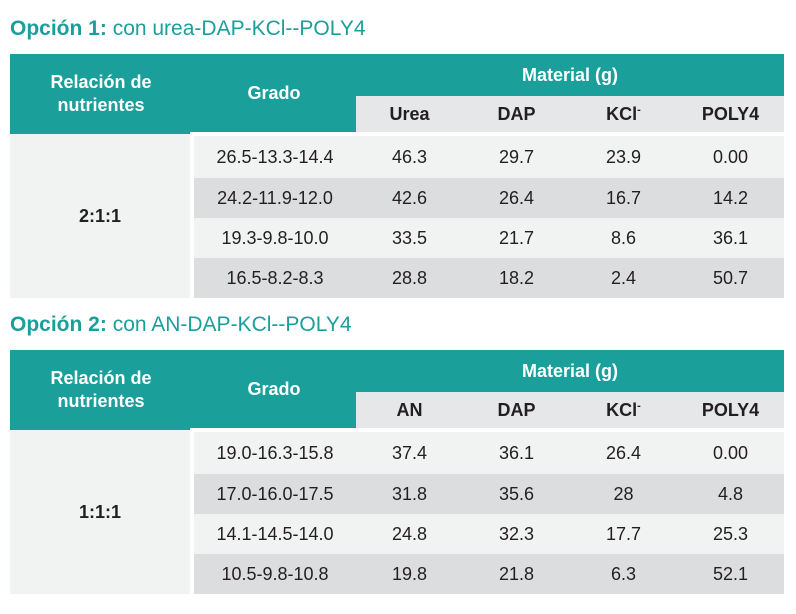 The image size is (796, 614). I want to click on grade-cell: 16.5-8.2-8.3, so click(274, 278).